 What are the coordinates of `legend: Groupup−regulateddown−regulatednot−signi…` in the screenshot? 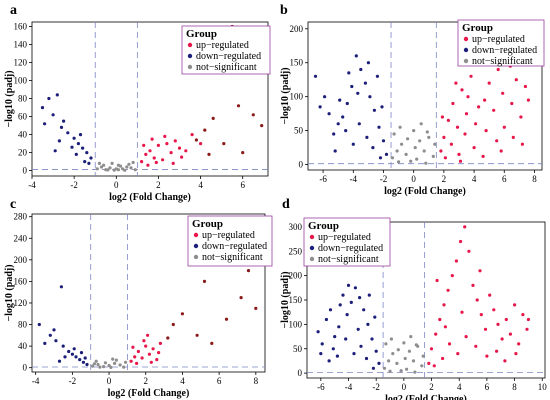 It's located at (226, 50).